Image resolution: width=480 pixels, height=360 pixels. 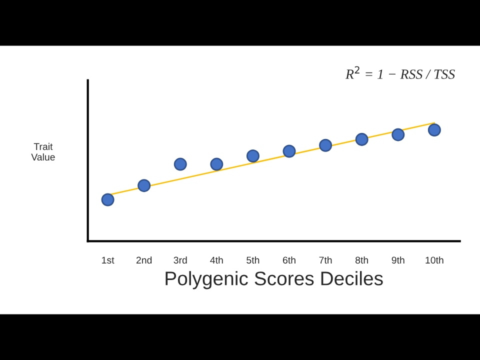 What do you see at coordinates (289, 260) in the screenshot?
I see `x-tick-label: 6th` at bounding box center [289, 260].